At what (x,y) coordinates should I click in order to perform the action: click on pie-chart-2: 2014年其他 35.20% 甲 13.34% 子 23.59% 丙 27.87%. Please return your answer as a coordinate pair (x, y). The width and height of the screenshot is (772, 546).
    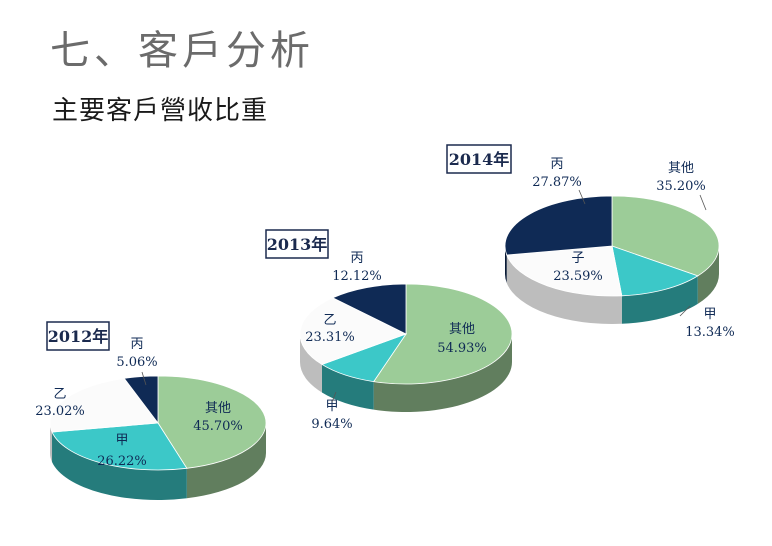
    Looking at the image, I should click on (590, 242).